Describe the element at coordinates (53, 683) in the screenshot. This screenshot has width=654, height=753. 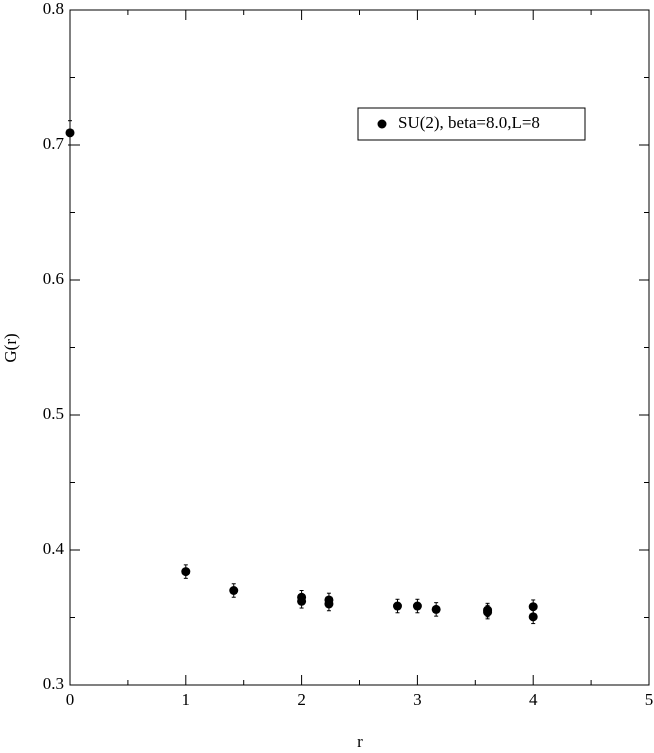
I see `y-tick-label: 0.3` at that location.